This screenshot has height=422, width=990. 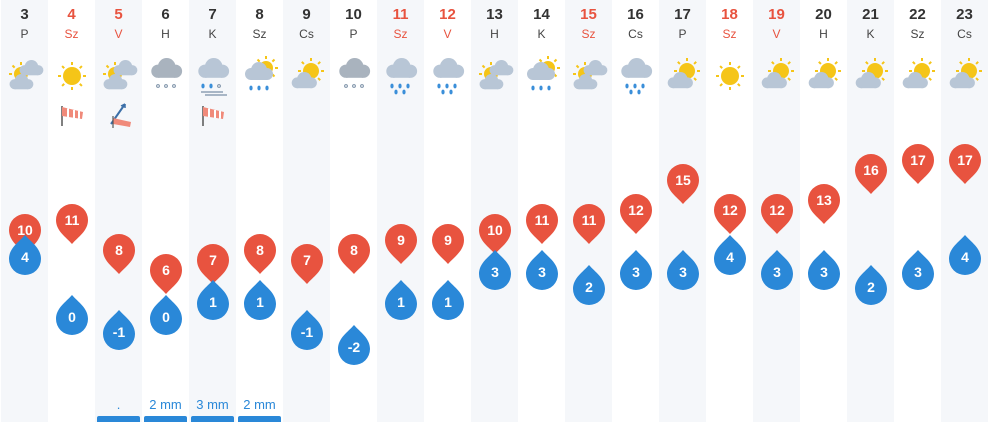 What do you see at coordinates (259, 211) in the screenshot?
I see `day-column: 8 Sz 8 1 2 mm` at bounding box center [259, 211].